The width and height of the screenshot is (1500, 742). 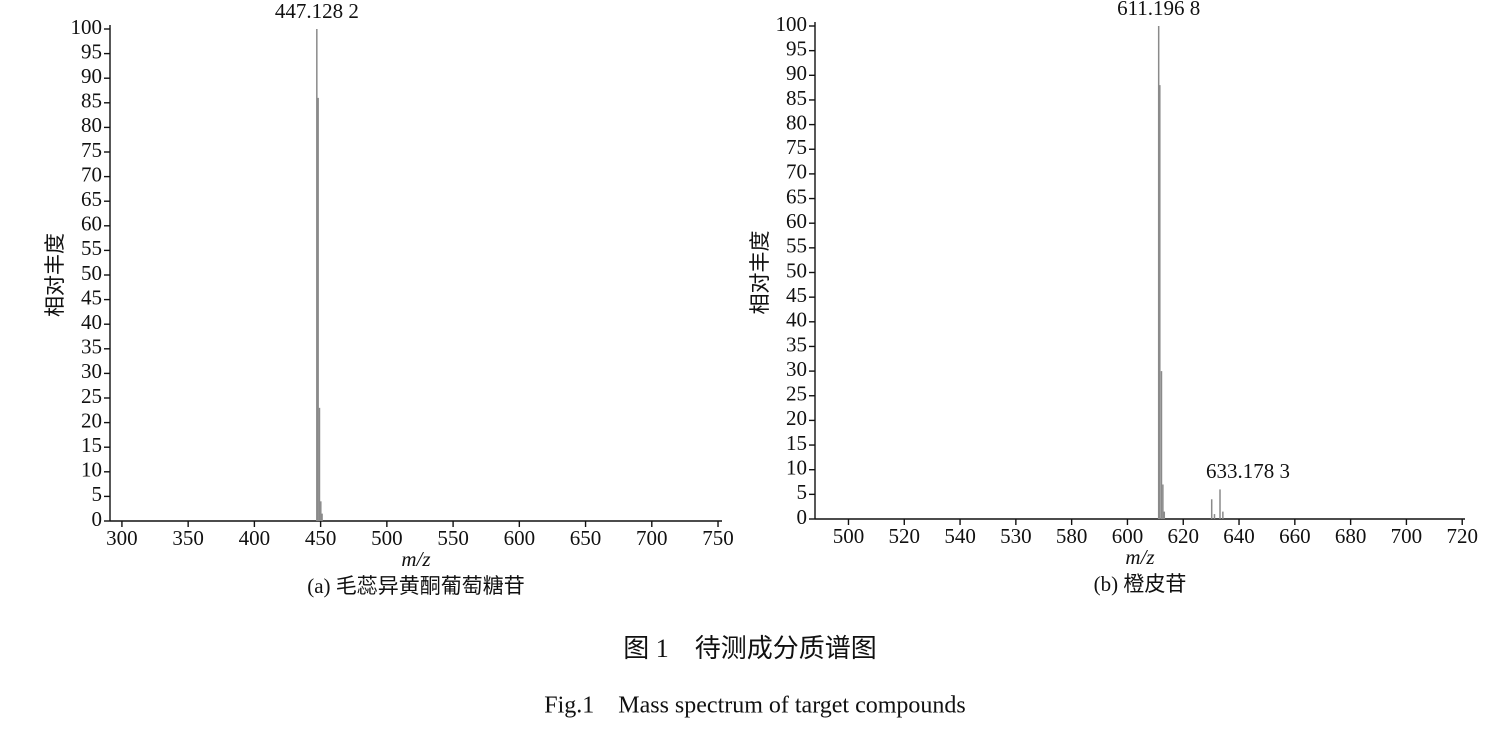 I want to click on x-tick-label: 640, so click(x=1239, y=536).